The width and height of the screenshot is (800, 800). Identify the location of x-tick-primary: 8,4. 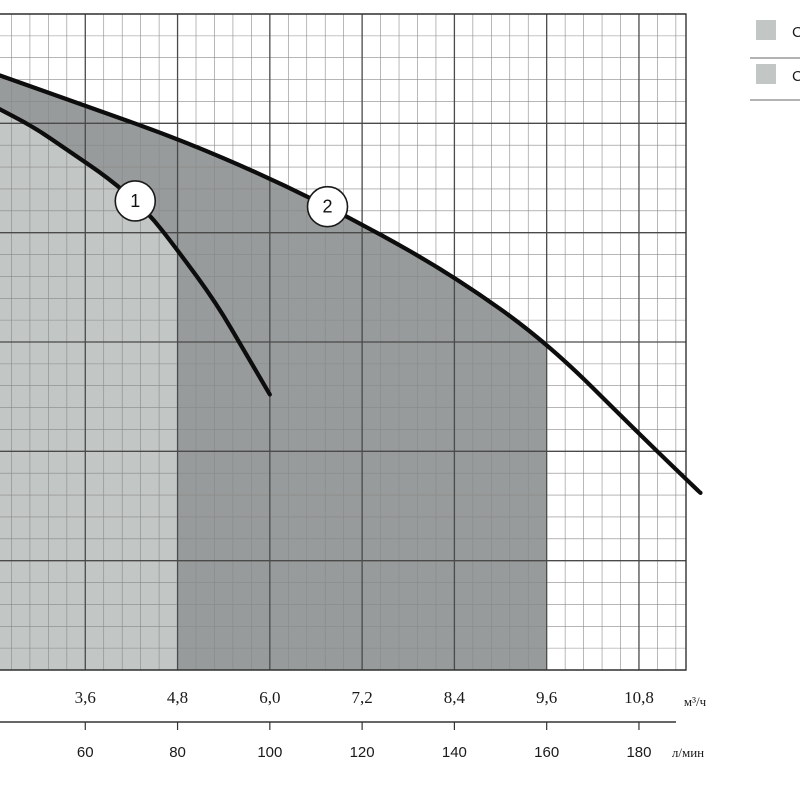
(455, 697).